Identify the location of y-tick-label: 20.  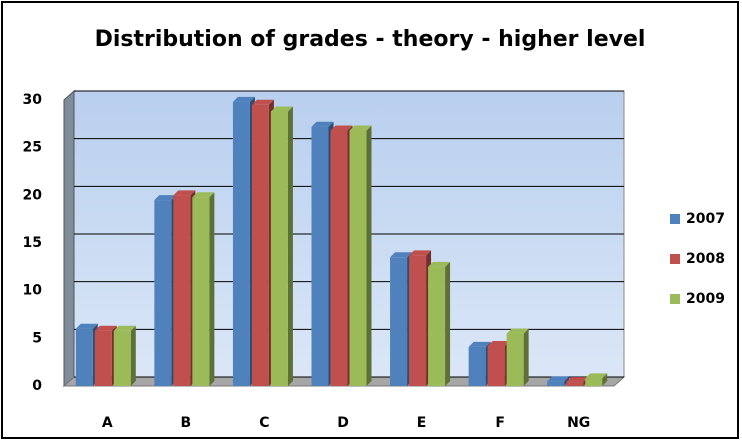
(33, 195).